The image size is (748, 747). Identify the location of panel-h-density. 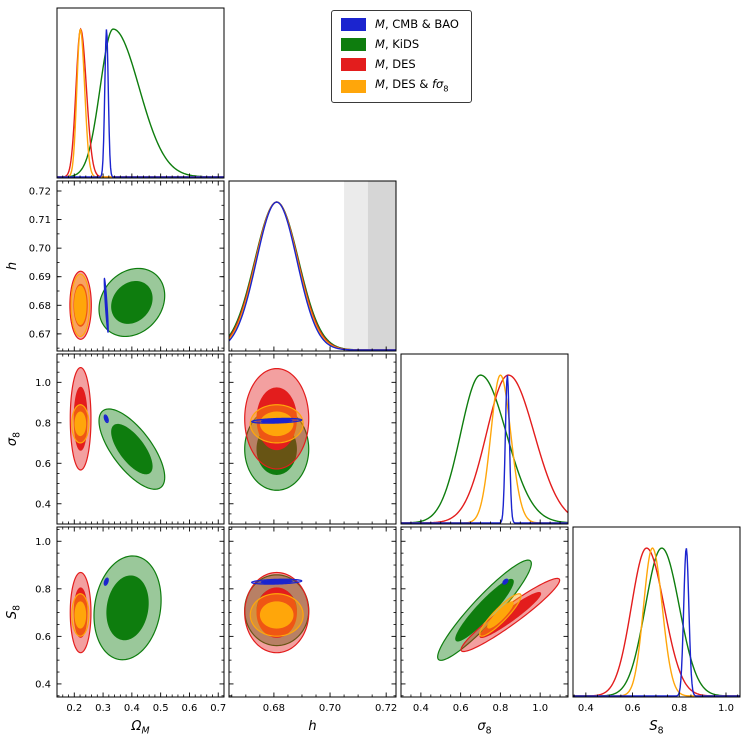
(312, 266).